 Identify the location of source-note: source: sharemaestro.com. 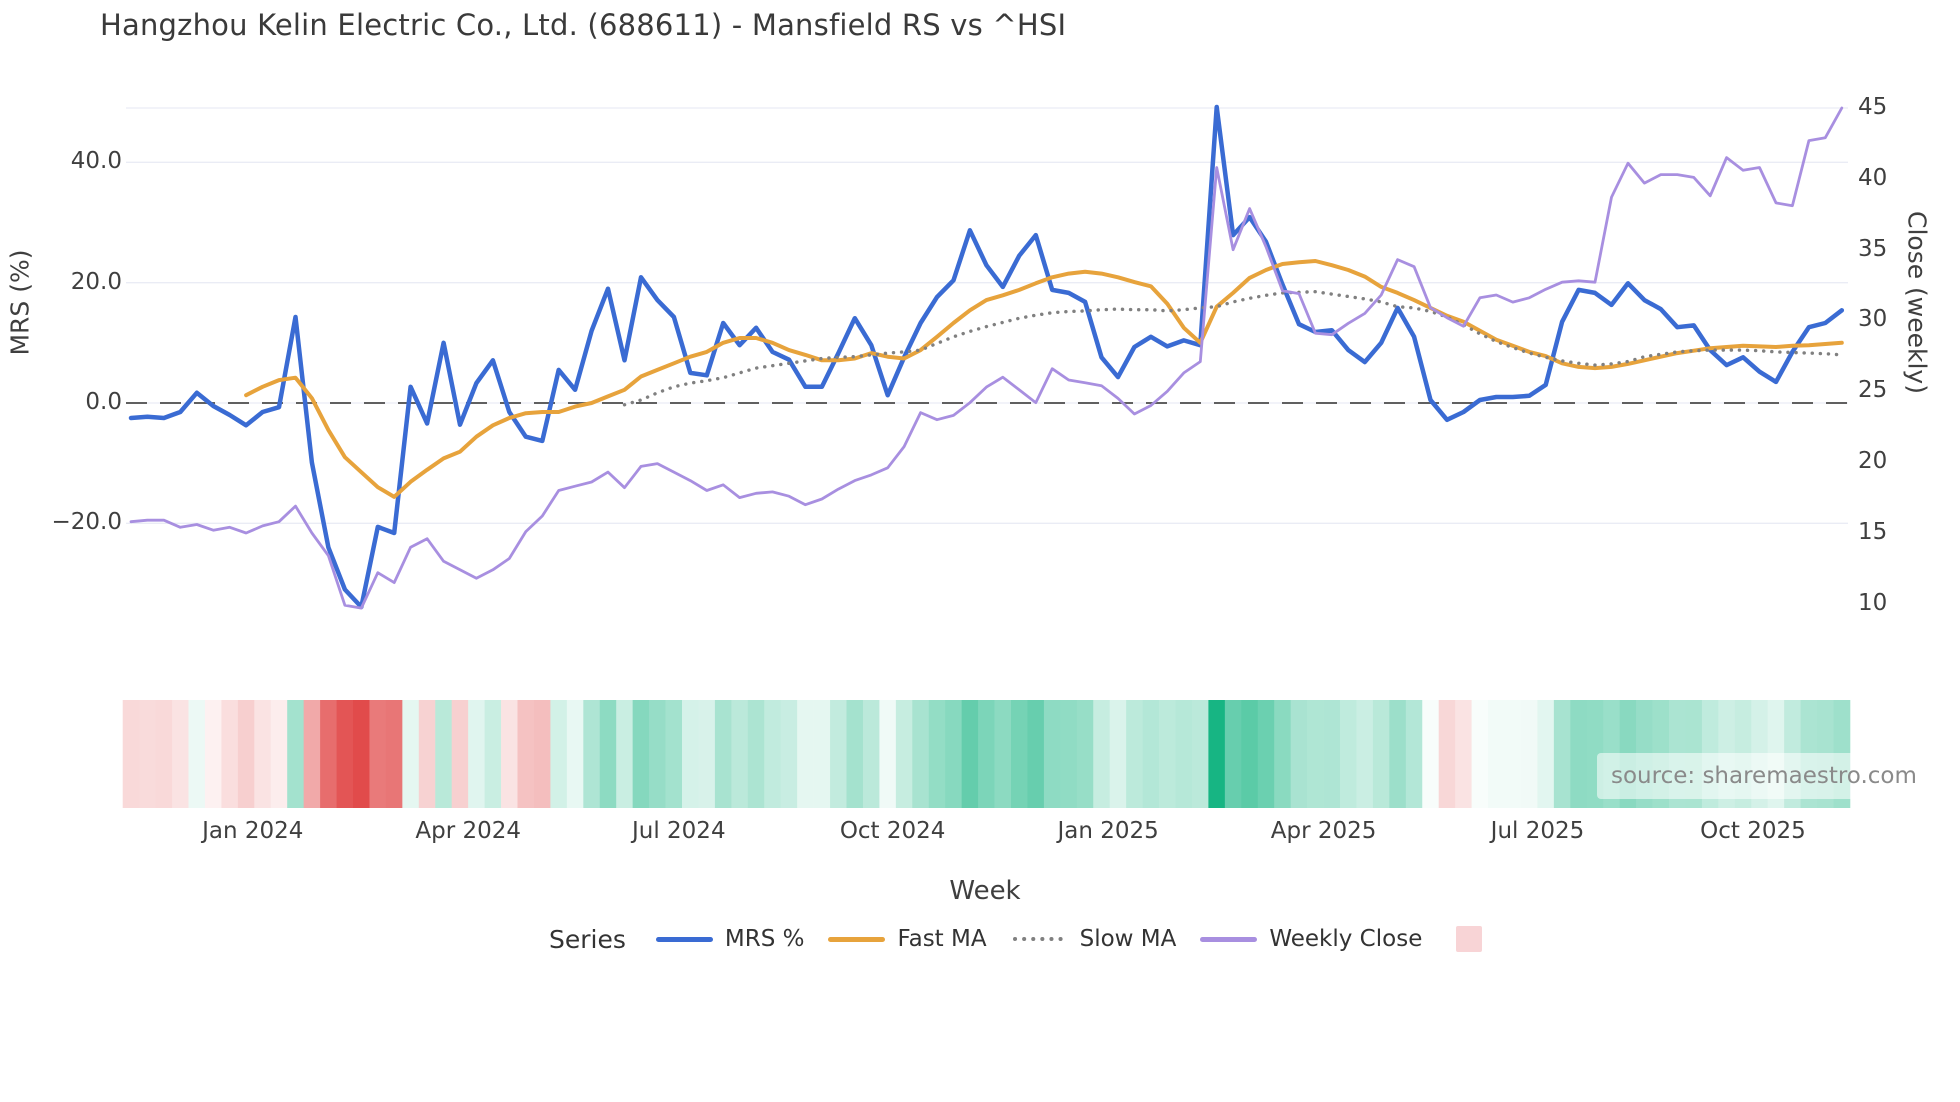
(1764, 776).